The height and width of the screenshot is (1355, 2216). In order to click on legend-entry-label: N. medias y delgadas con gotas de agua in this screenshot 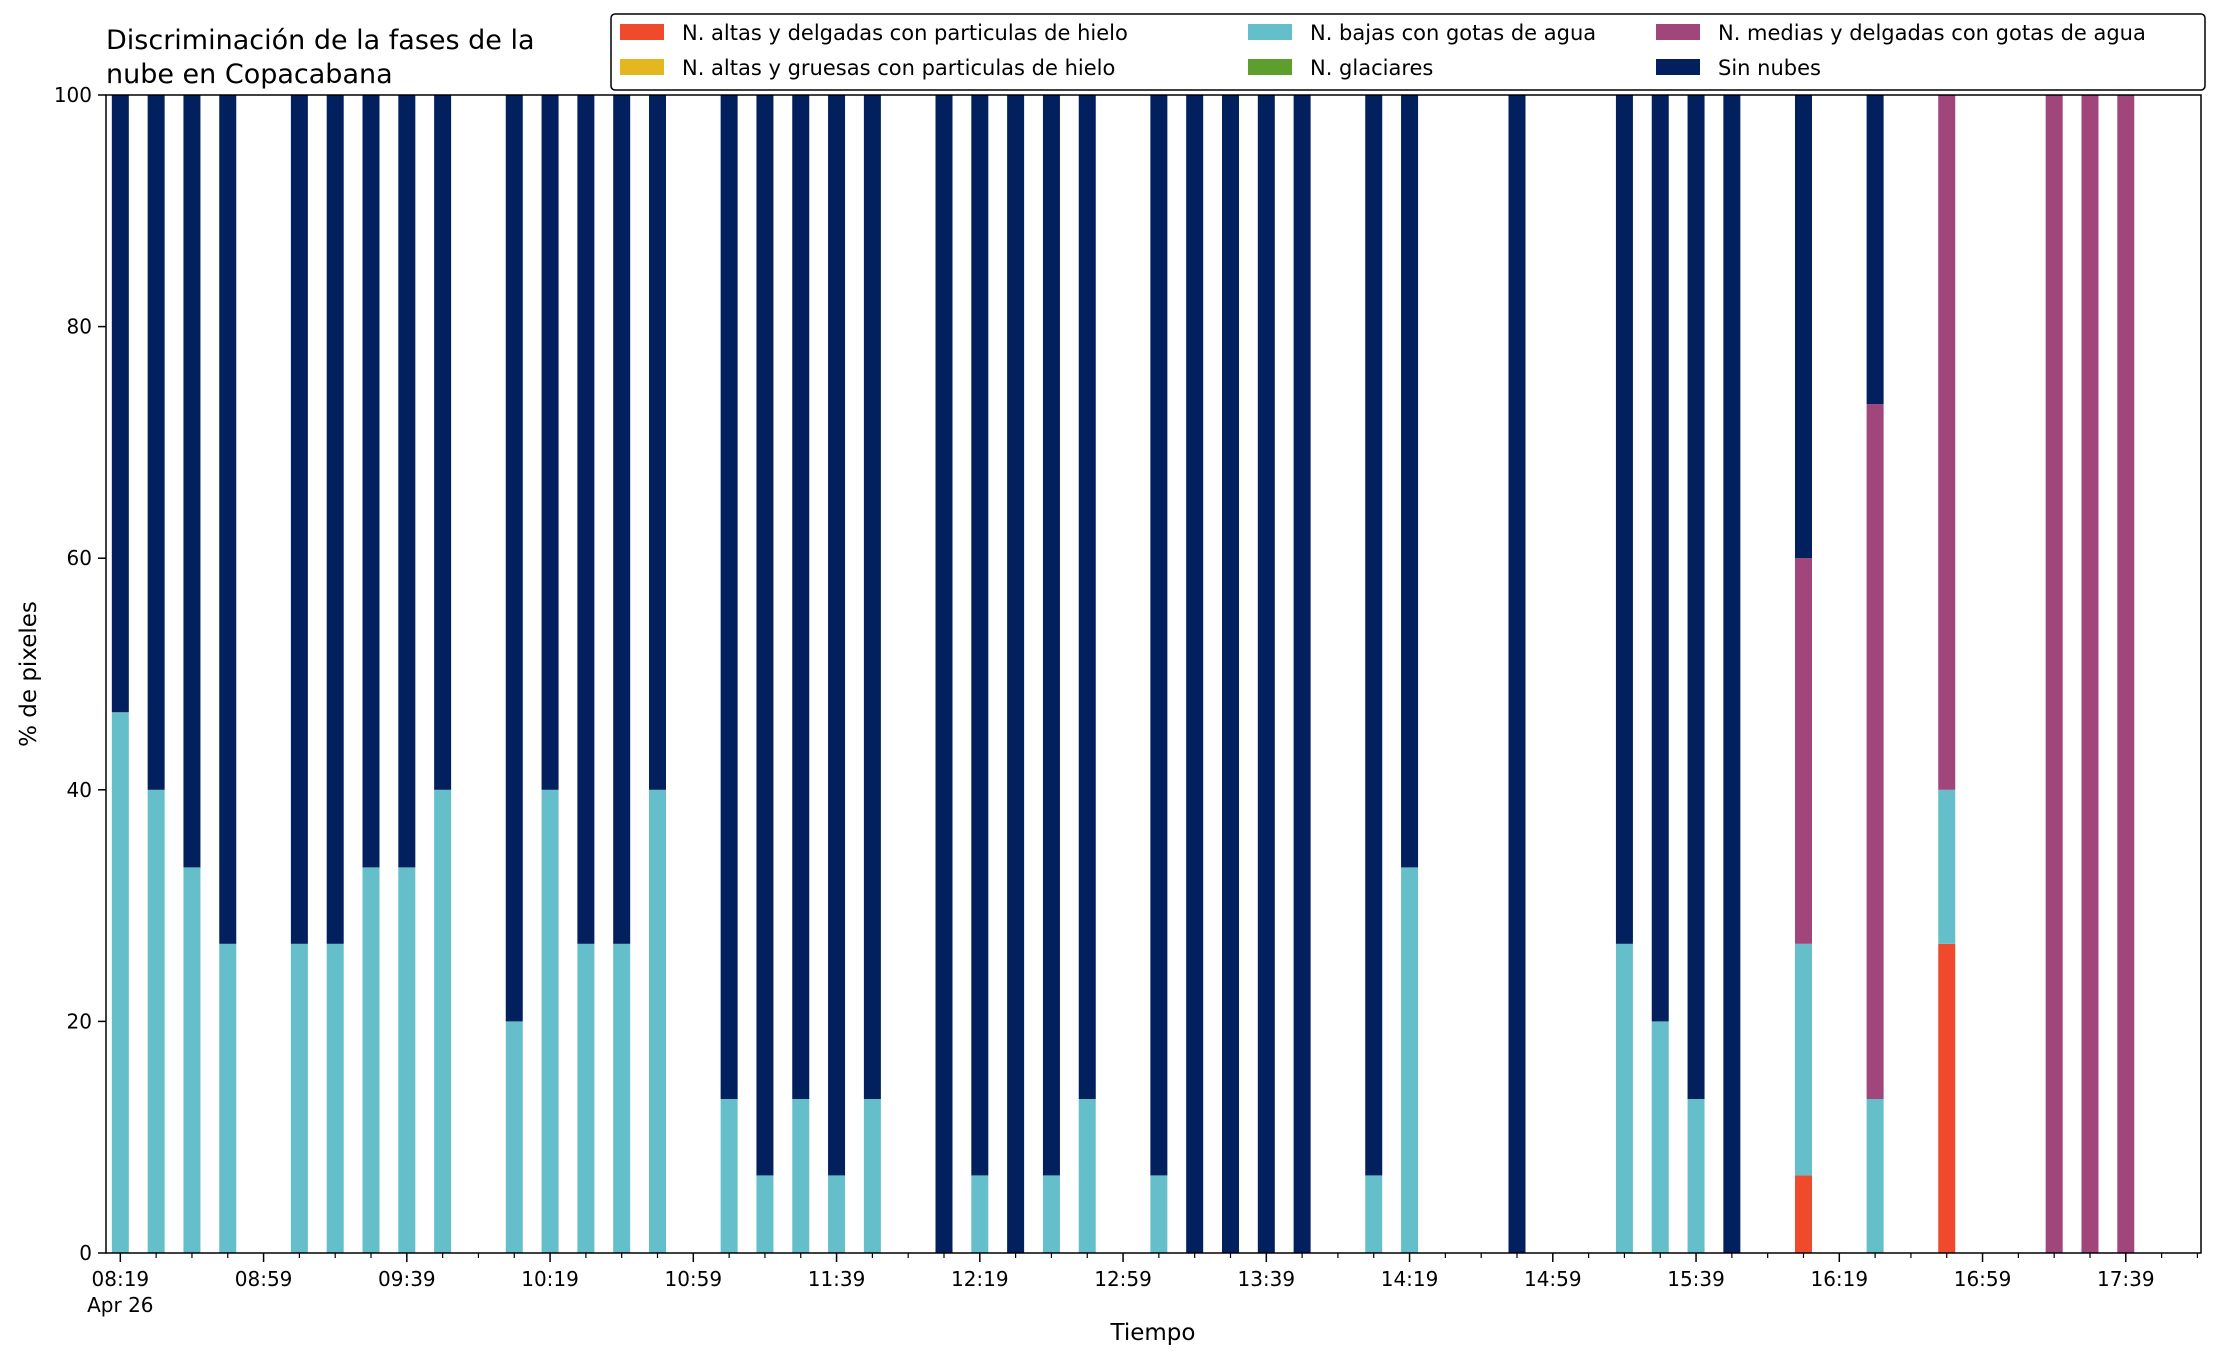, I will do `click(1932, 33)`.